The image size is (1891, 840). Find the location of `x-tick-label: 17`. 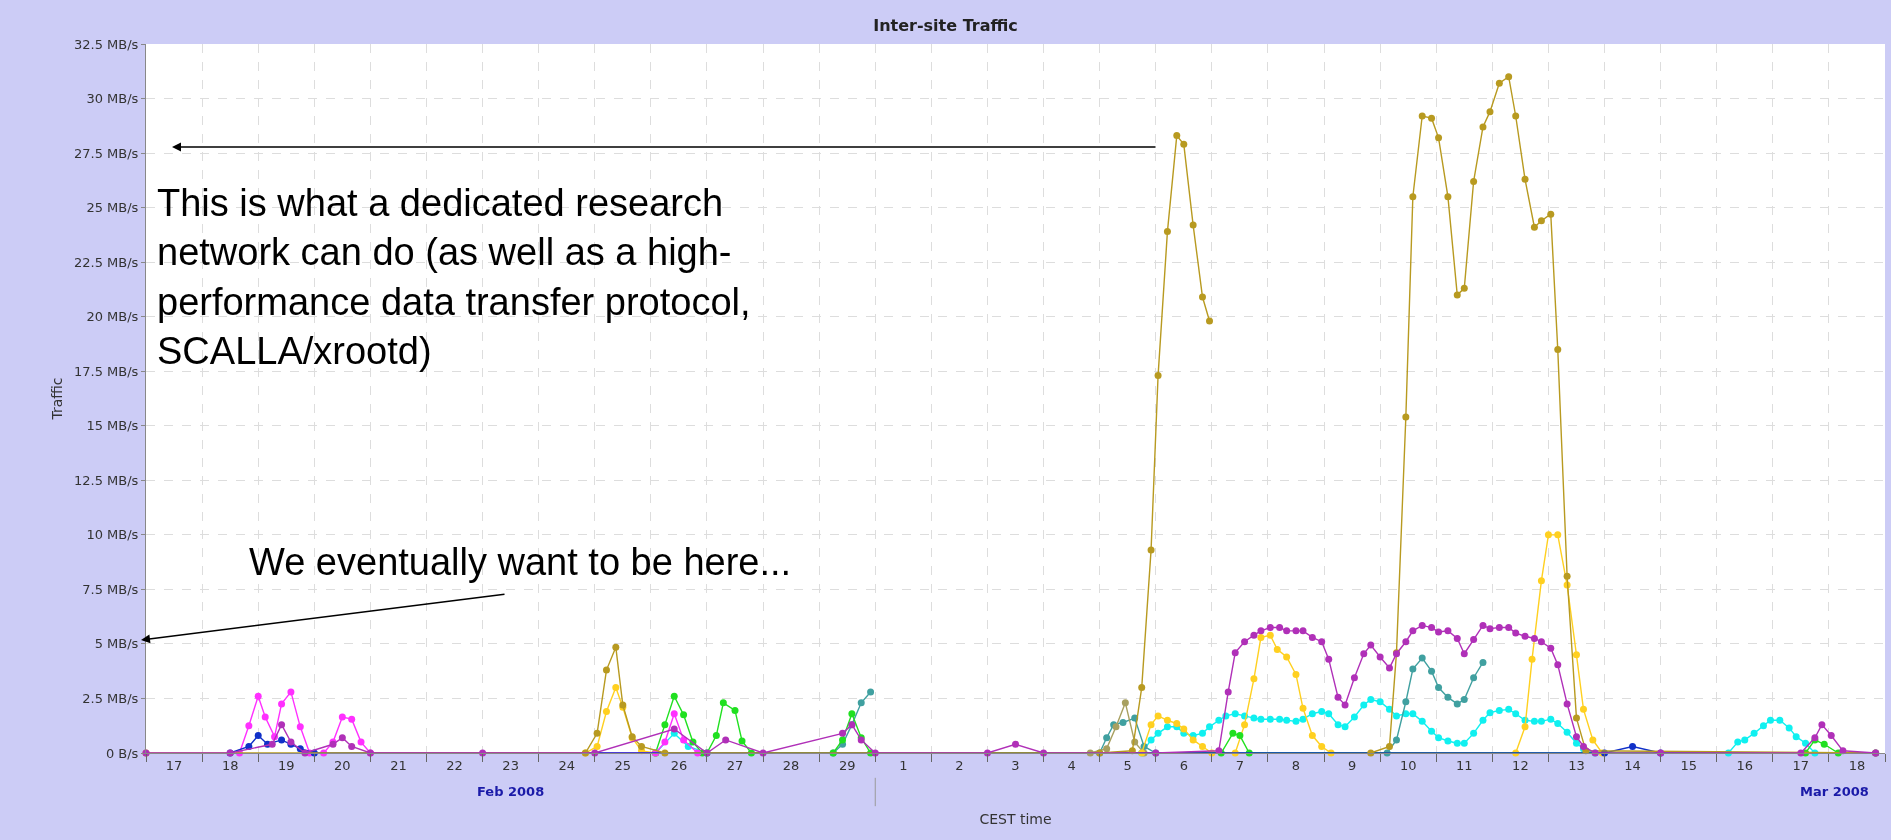

x-tick-label: 17 is located at coordinates (1801, 765).